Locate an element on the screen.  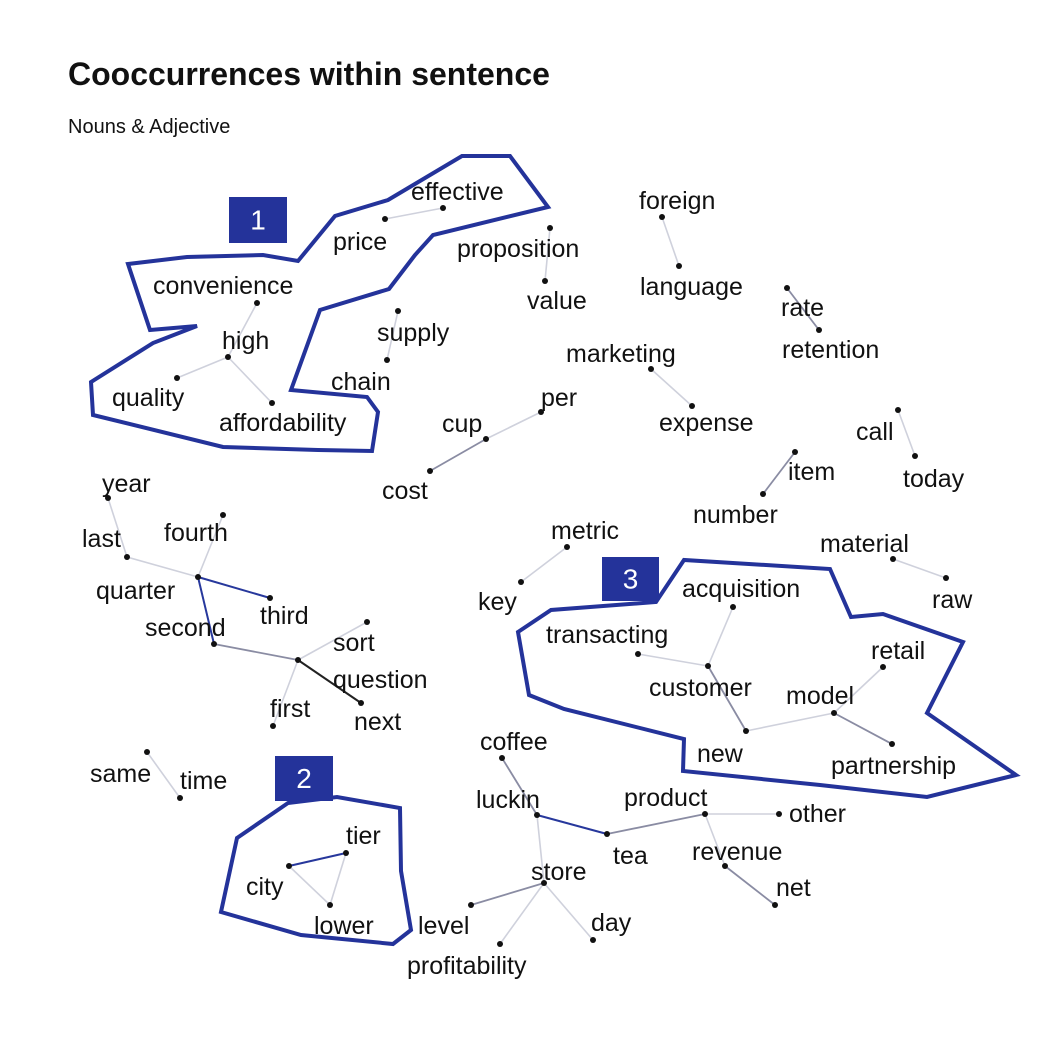
node-label-new: new is located at coordinates (720, 754).